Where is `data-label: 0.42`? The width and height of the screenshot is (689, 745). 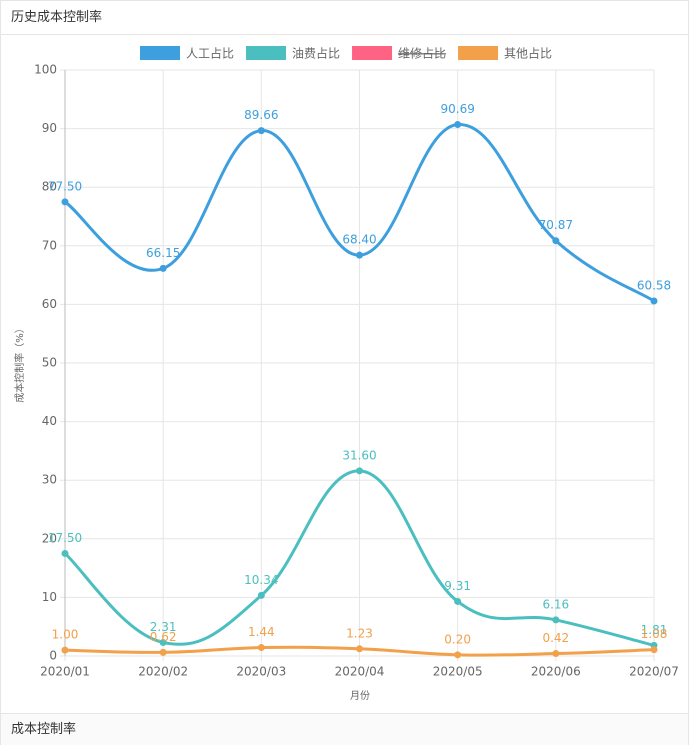
data-label: 0.42 is located at coordinates (555, 638).